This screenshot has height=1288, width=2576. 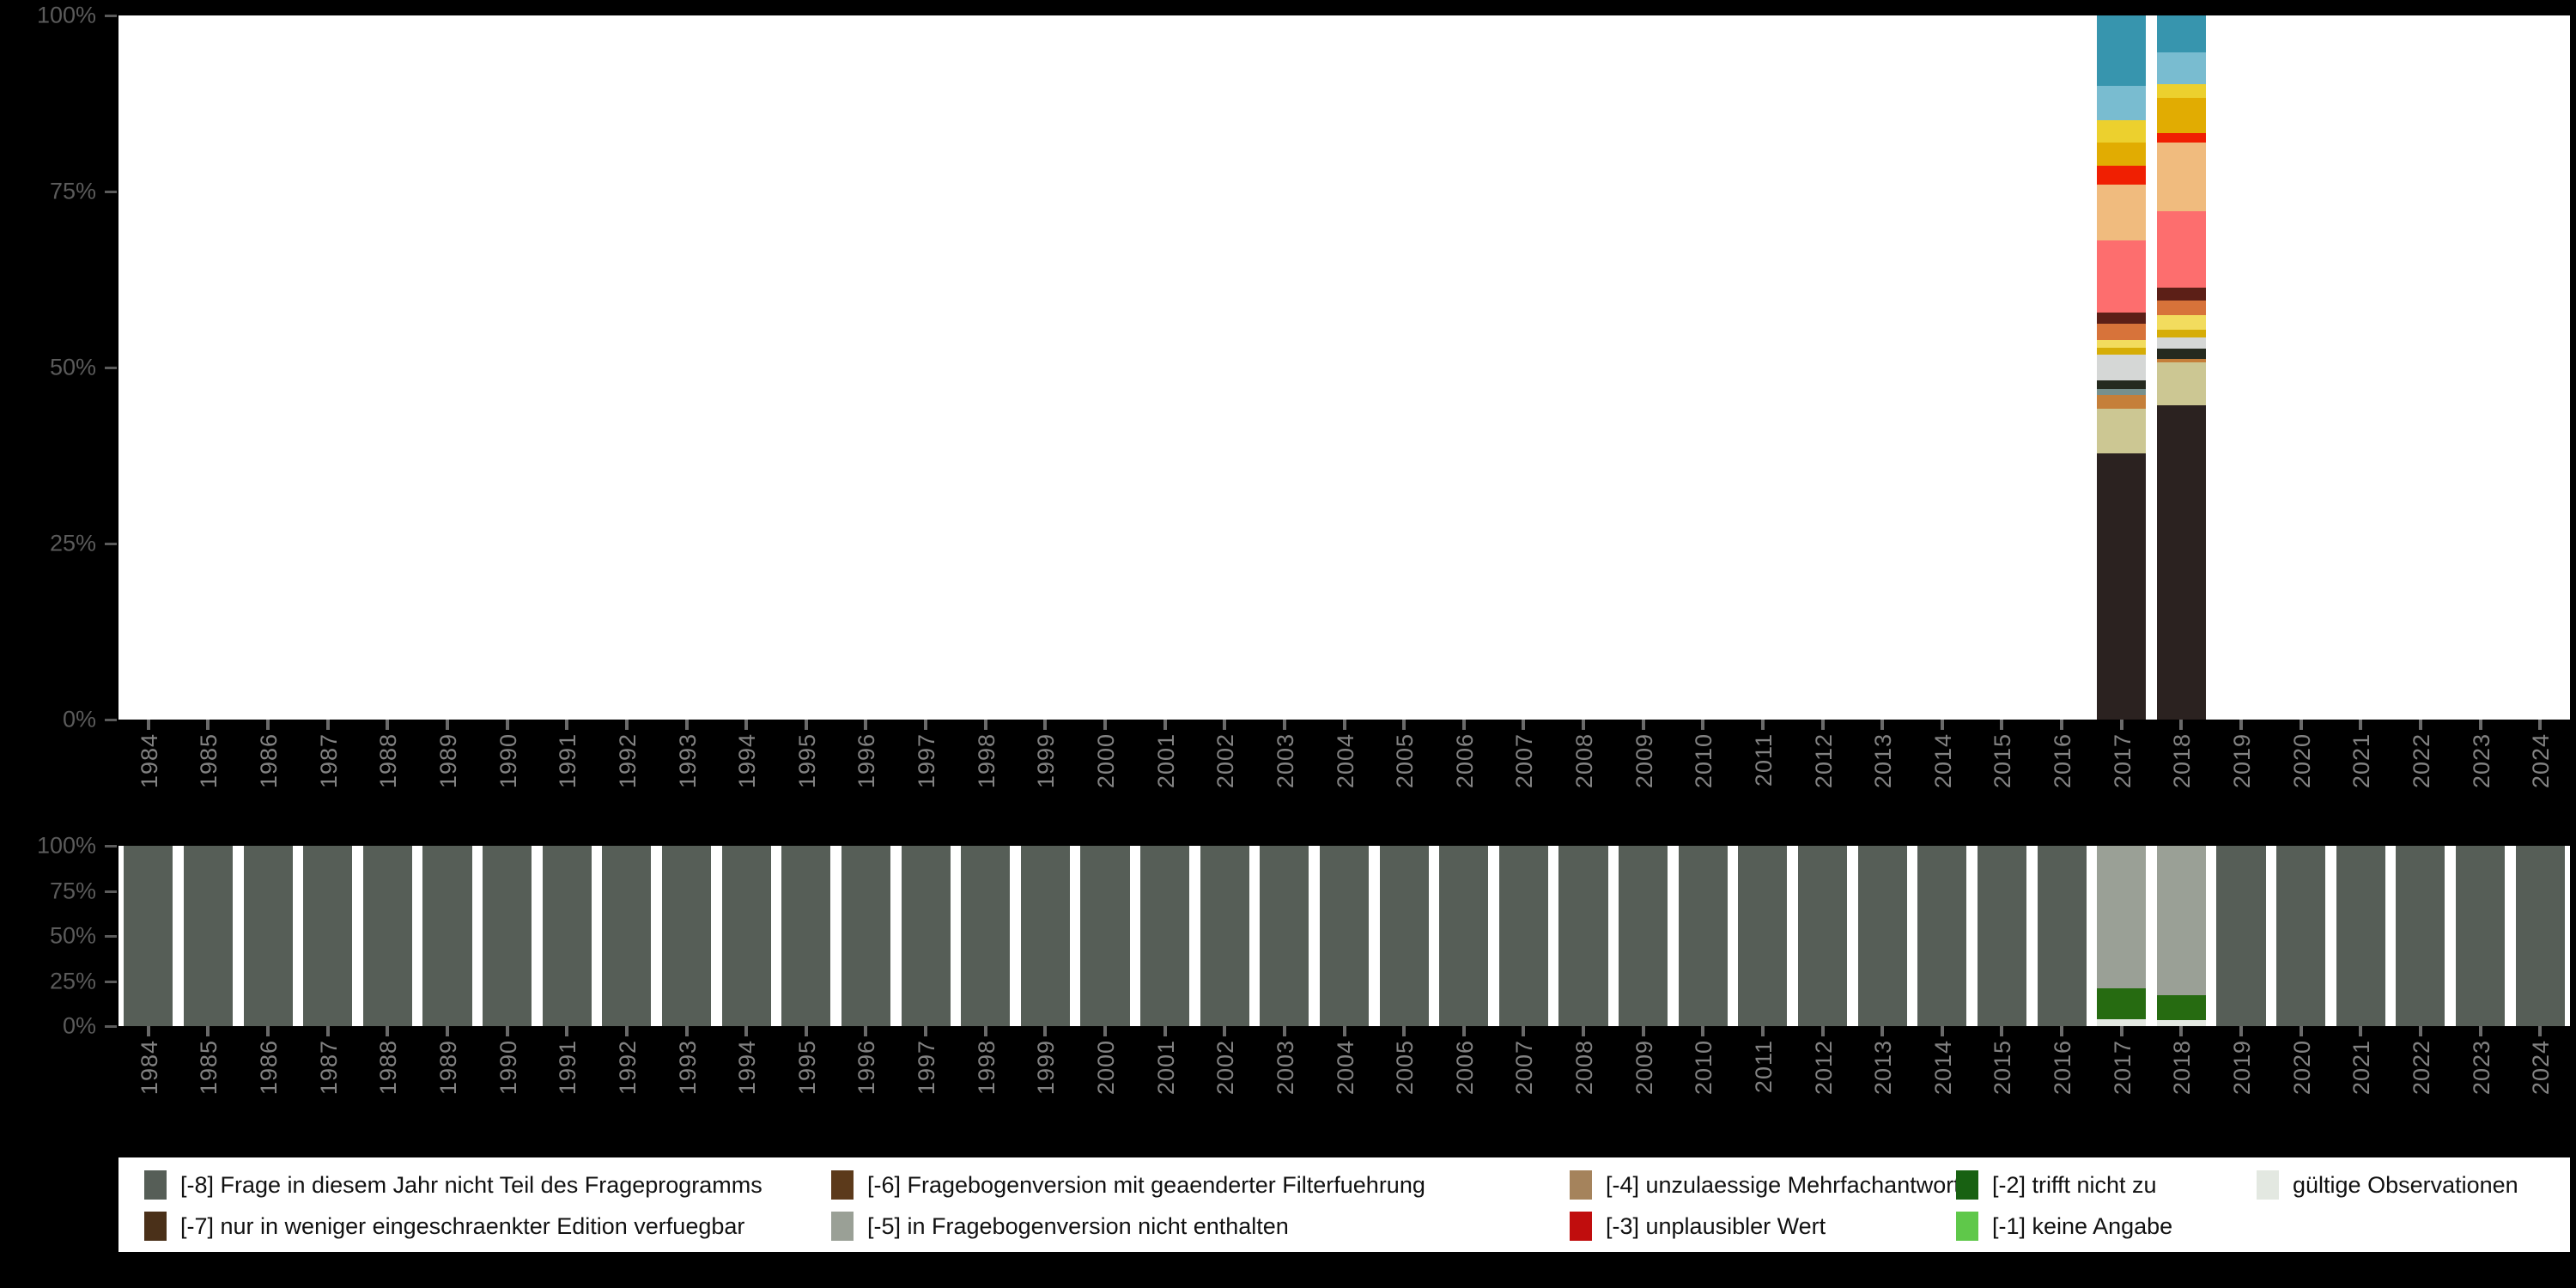 I want to click on overview-bar-2021, so click(x=2361, y=936).